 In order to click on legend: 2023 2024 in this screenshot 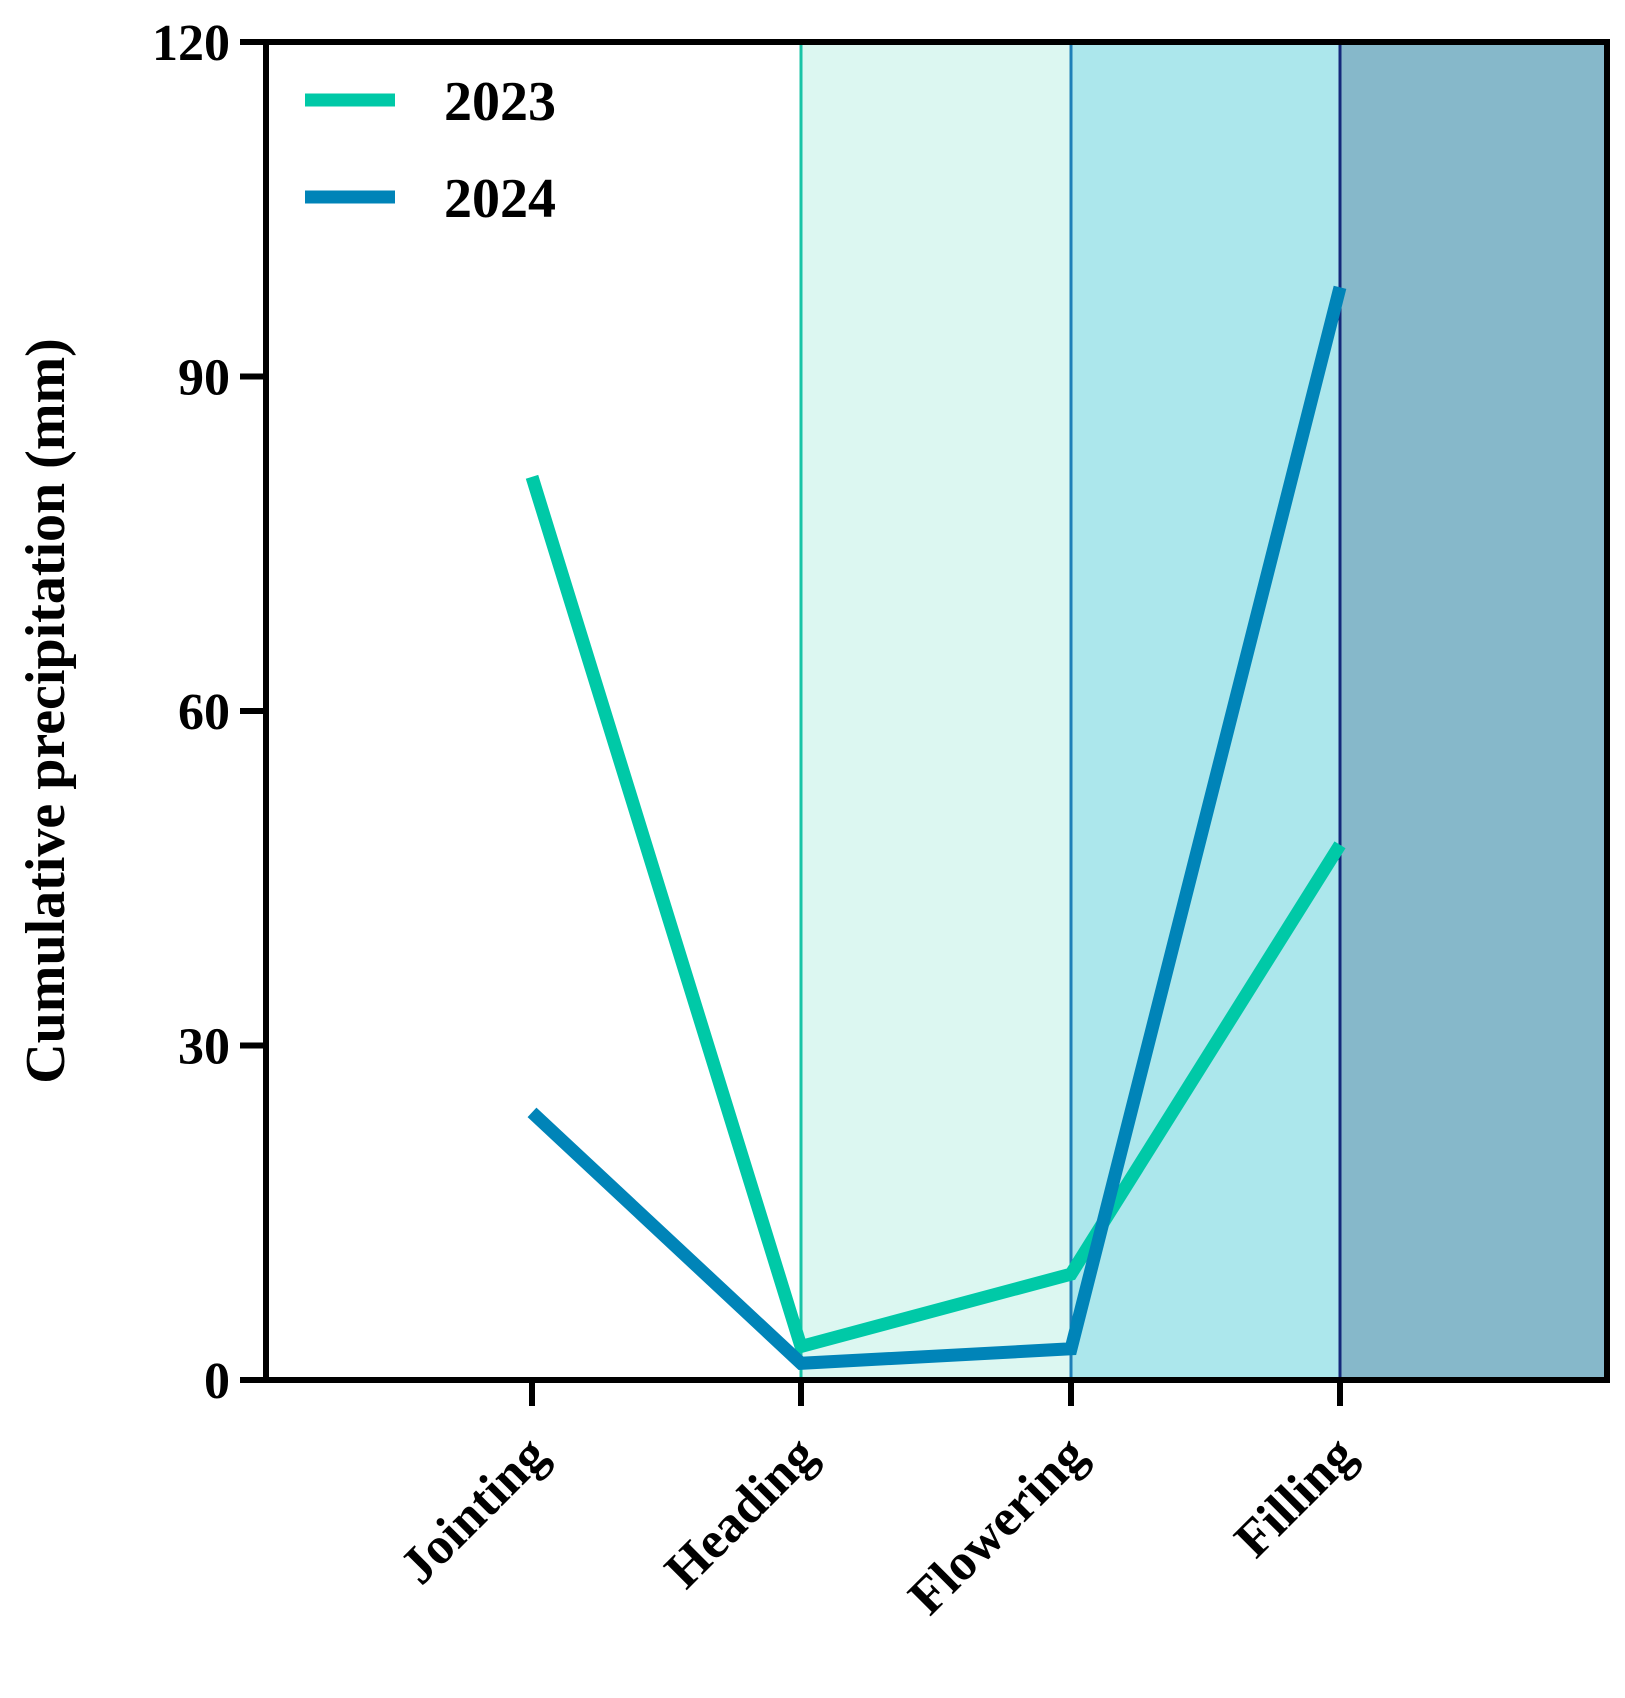, I will do `click(430, 150)`.